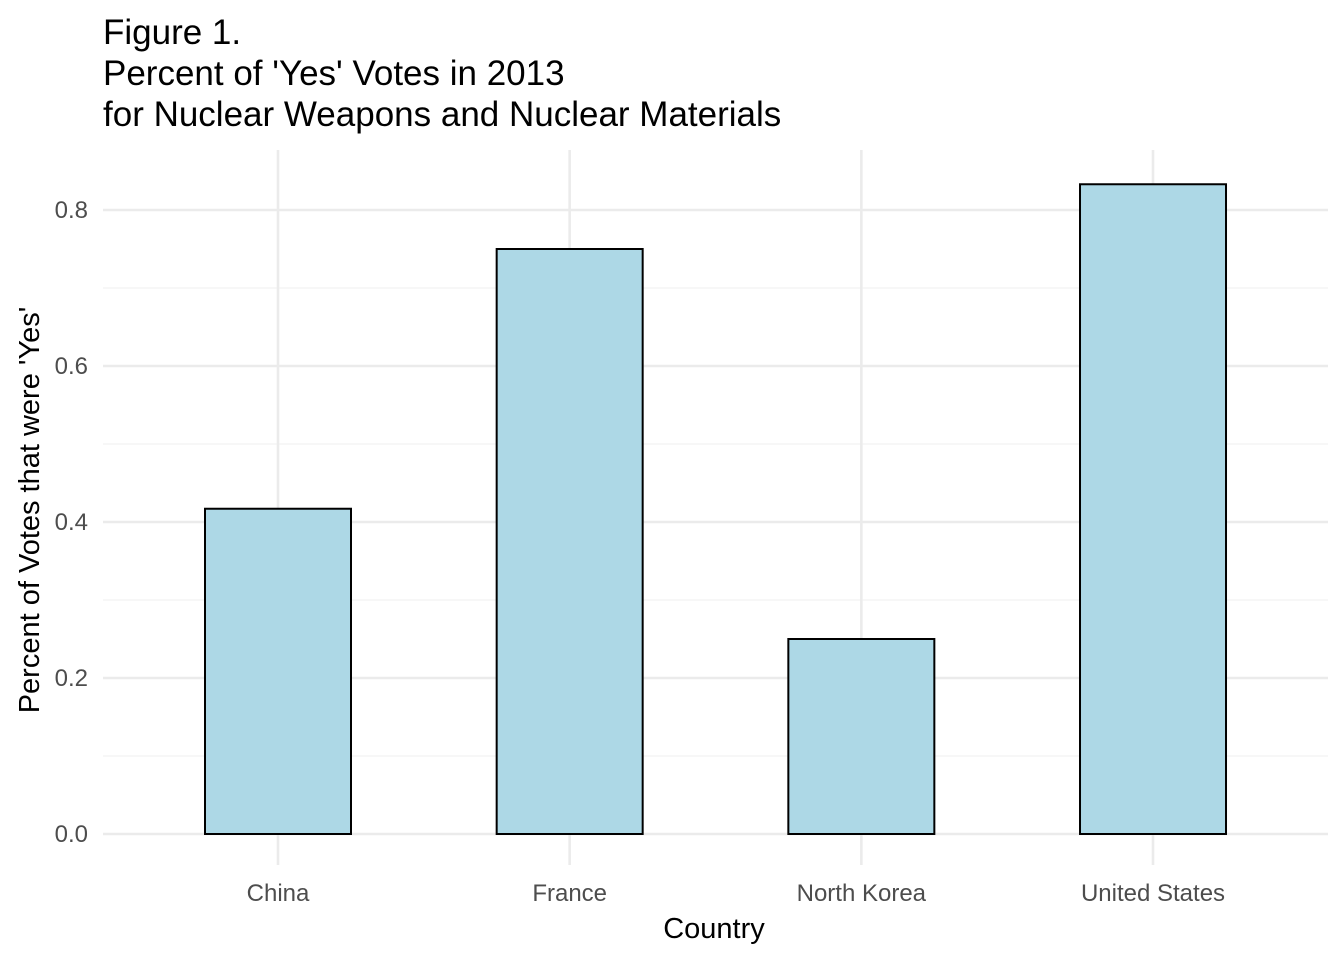 Image resolution: width=1344 pixels, height=960 pixels. Describe the element at coordinates (569, 893) in the screenshot. I see `x-tick-label: France` at that location.